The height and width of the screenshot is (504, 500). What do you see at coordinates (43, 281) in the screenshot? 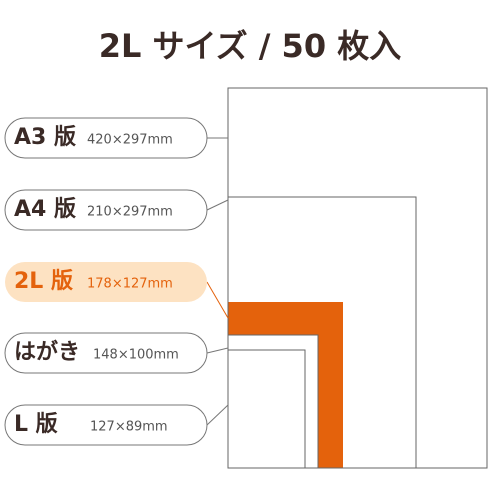
I see `size-name: 2L 版` at bounding box center [43, 281].